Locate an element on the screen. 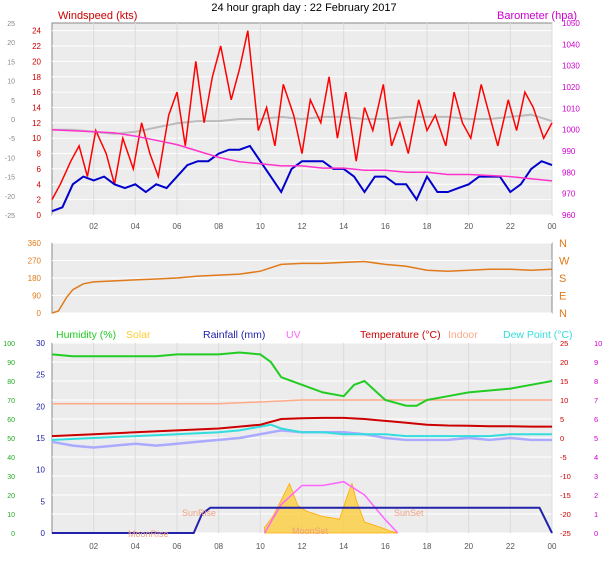 This screenshot has height=561, width=608. climate-x-tick-label: 12 is located at coordinates (302, 546).